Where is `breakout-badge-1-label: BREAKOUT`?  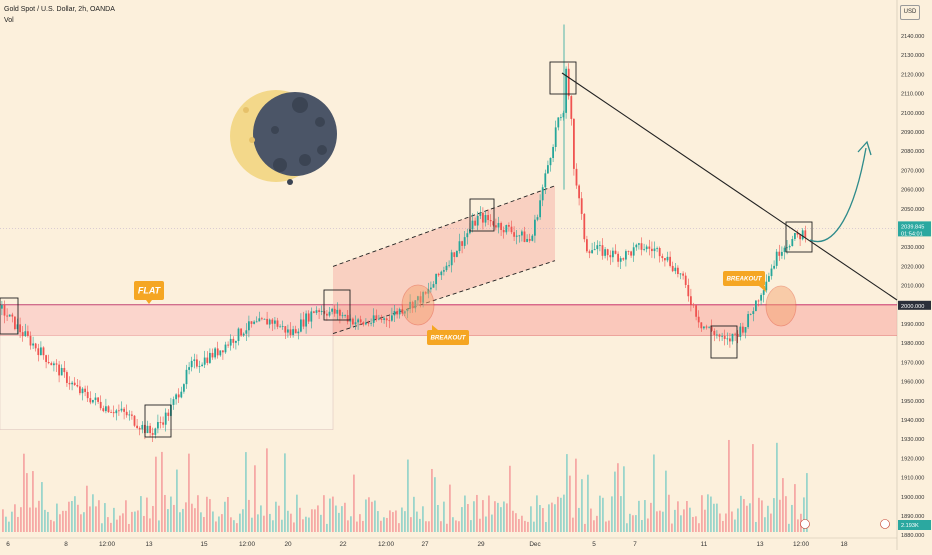 breakout-badge-1-label: BREAKOUT is located at coordinates (448, 338).